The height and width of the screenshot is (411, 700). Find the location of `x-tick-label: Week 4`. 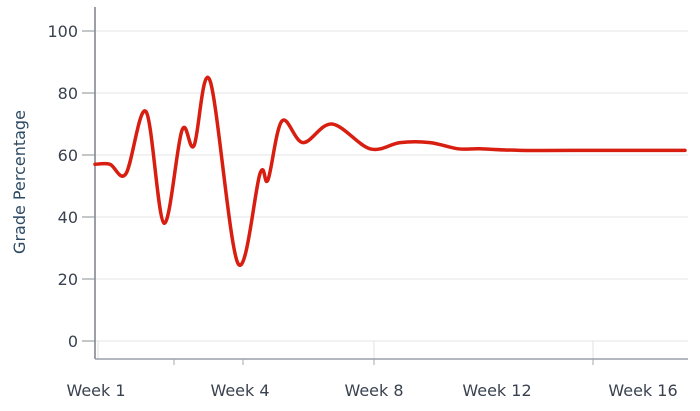

x-tick-label: Week 4 is located at coordinates (239, 390).